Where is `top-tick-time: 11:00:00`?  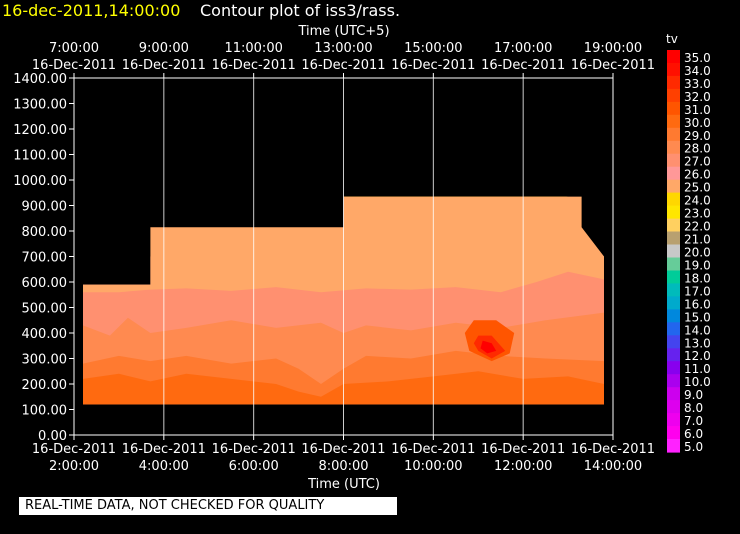 top-tick-time: 11:00:00 is located at coordinates (253, 48).